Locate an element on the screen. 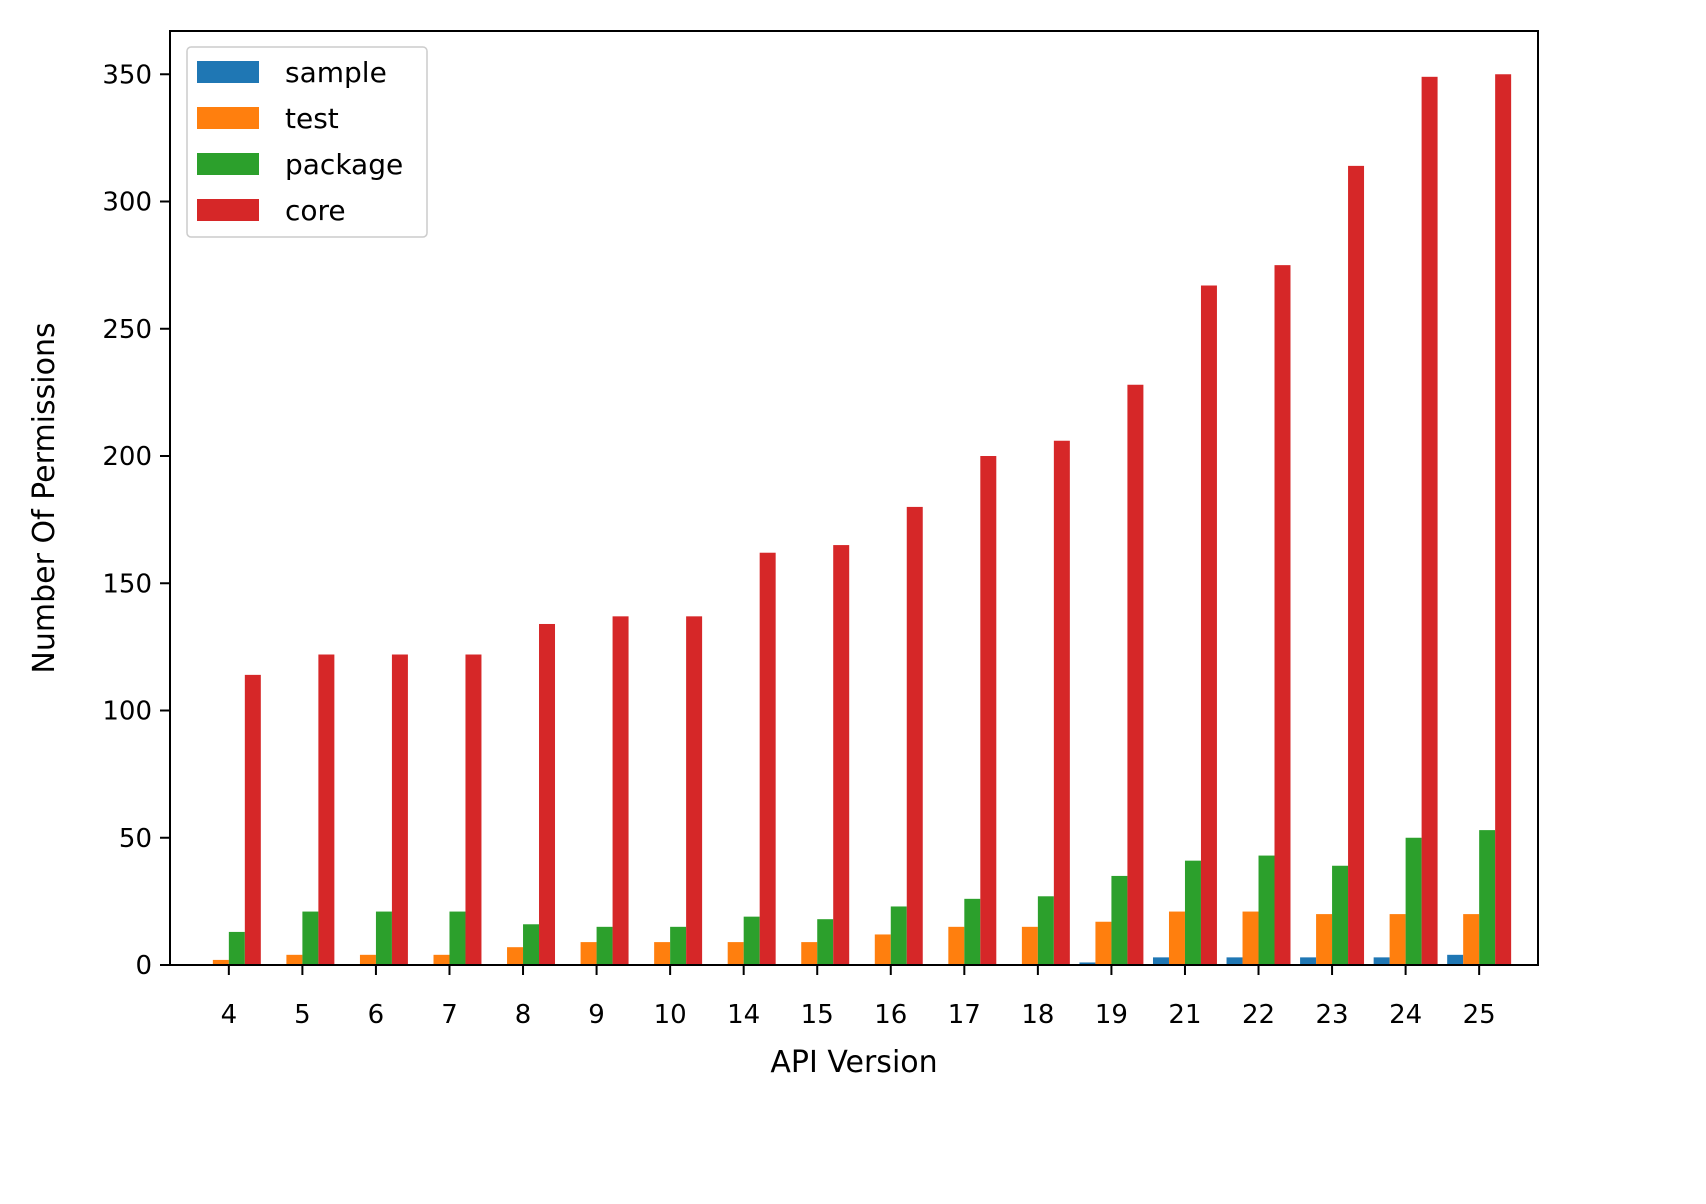 The height and width of the screenshot is (1204, 1706). y-tick-label: 250 is located at coordinates (127, 330).